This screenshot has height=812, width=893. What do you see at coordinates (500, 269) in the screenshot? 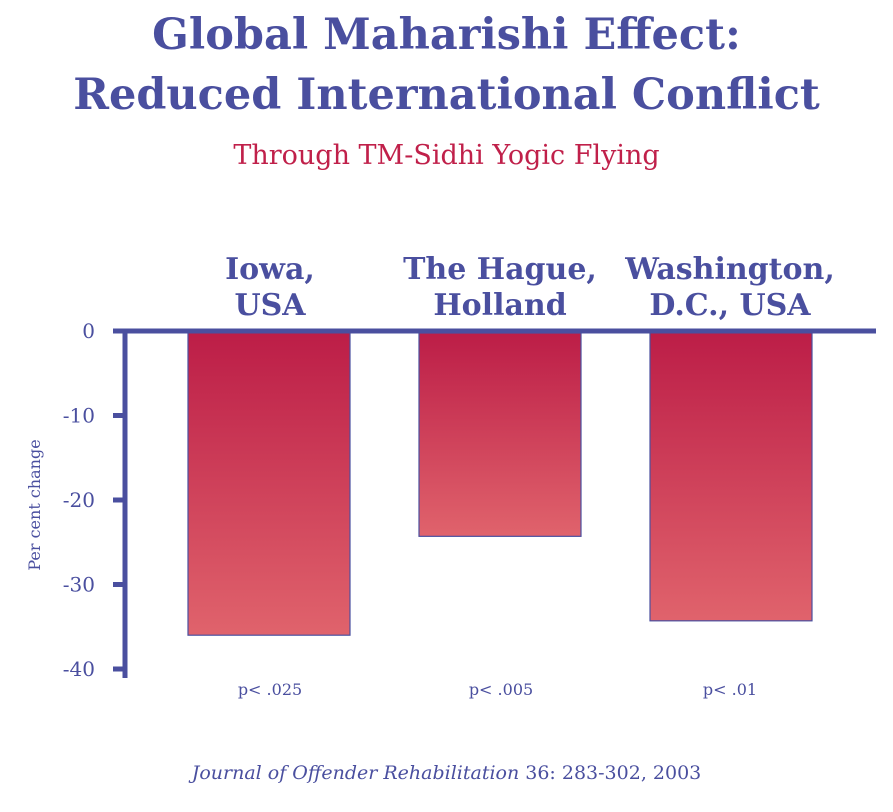
I see `category-label-line: The Hague,` at bounding box center [500, 269].